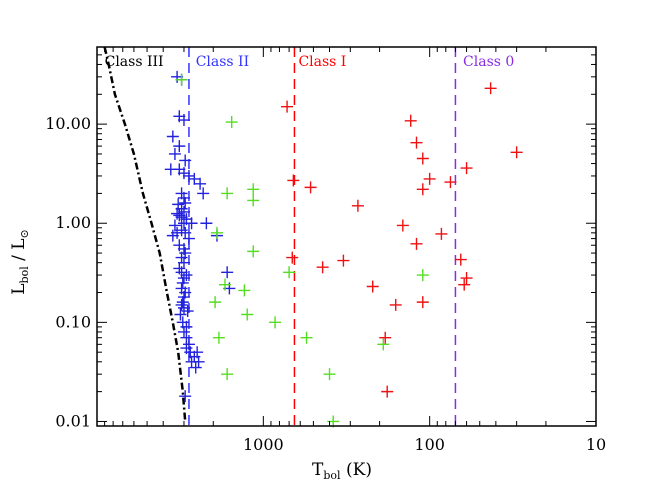 This screenshot has width=654, height=503. I want to click on y-tick-label-2: 0.10, so click(73, 321).